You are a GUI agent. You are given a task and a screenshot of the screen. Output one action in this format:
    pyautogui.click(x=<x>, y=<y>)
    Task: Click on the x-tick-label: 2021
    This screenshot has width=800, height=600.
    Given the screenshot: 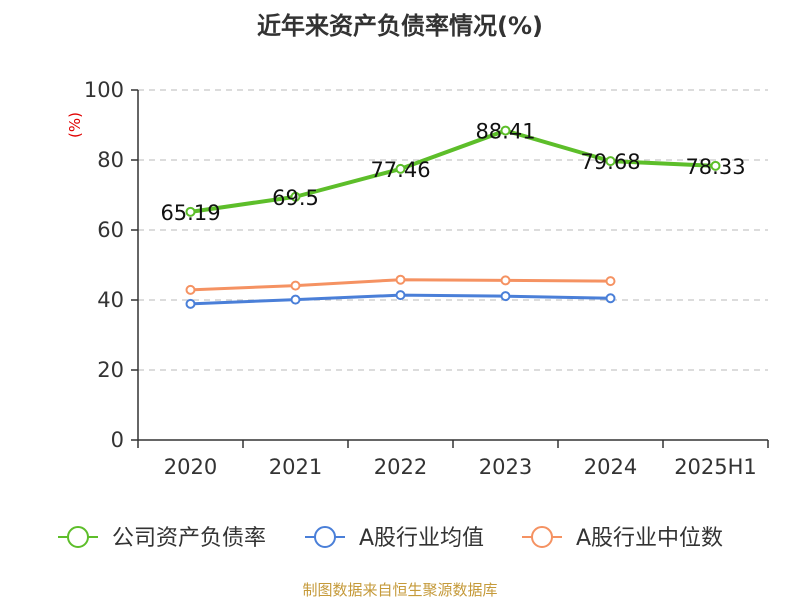 What is the action you would take?
    pyautogui.click(x=295, y=467)
    